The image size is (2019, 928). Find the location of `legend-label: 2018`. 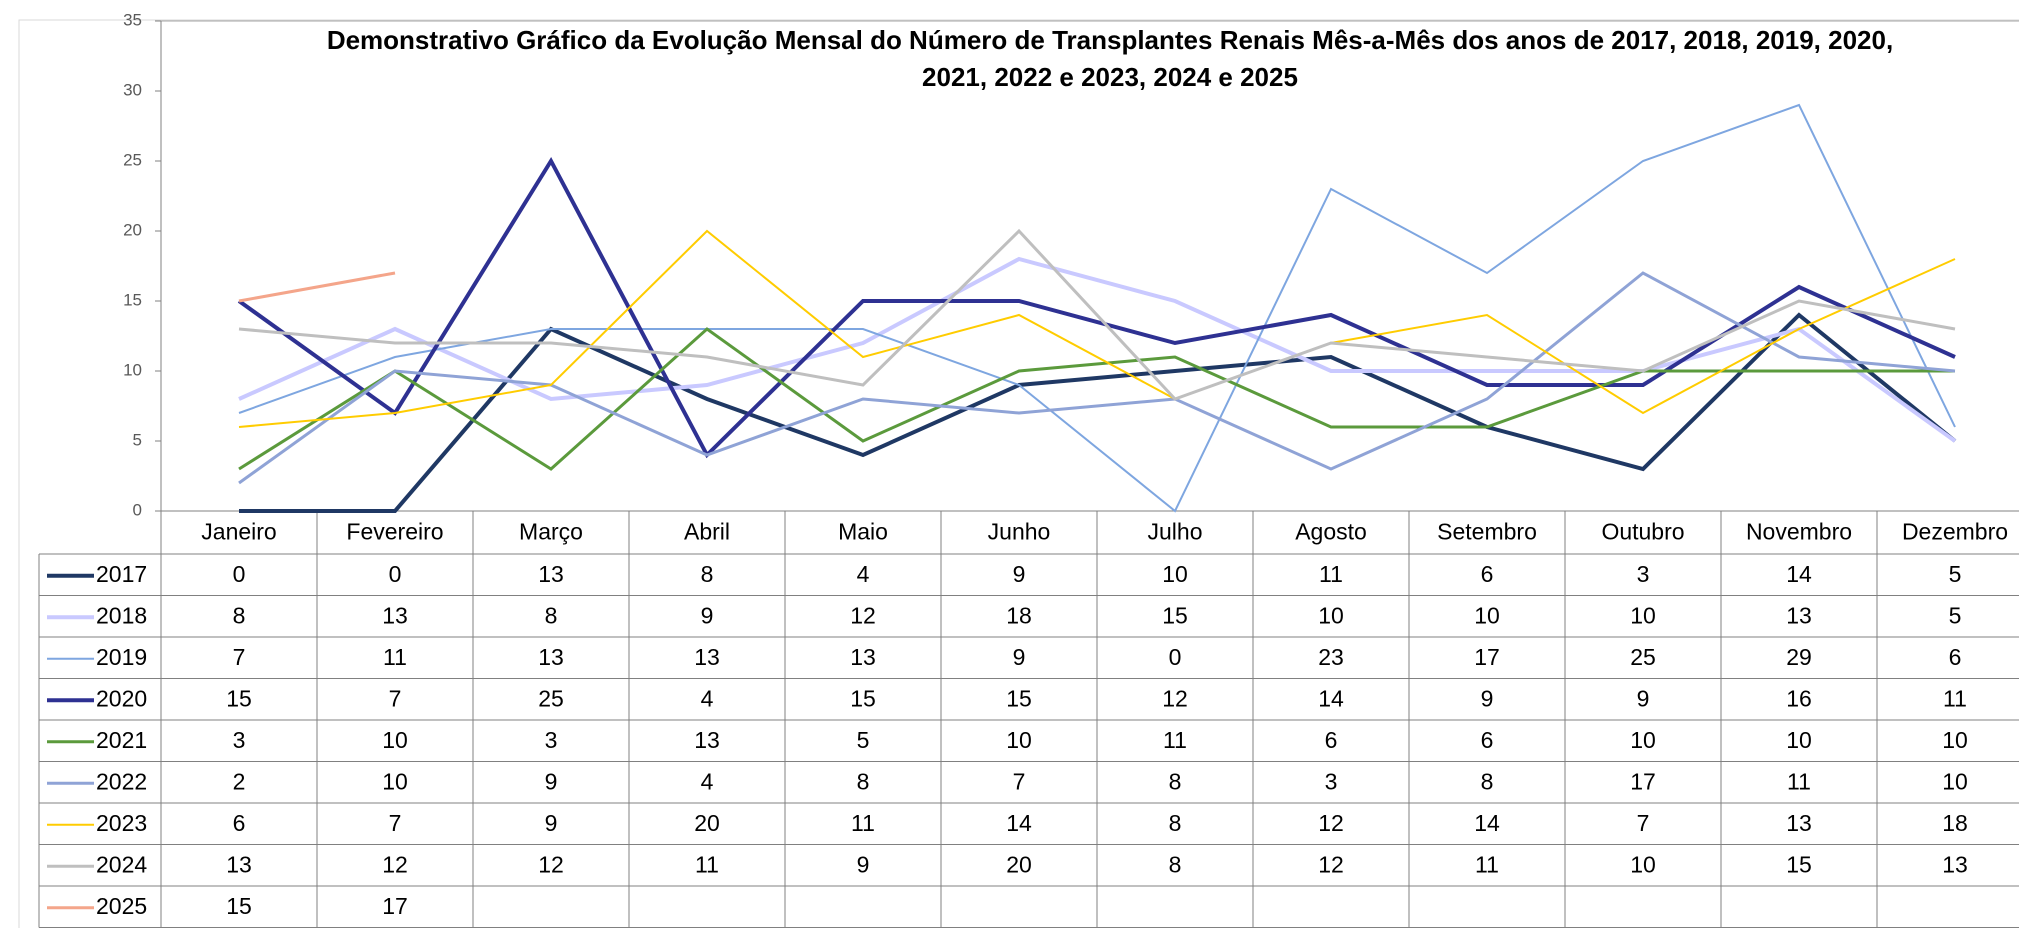

legend-label: 2018 is located at coordinates (121, 615).